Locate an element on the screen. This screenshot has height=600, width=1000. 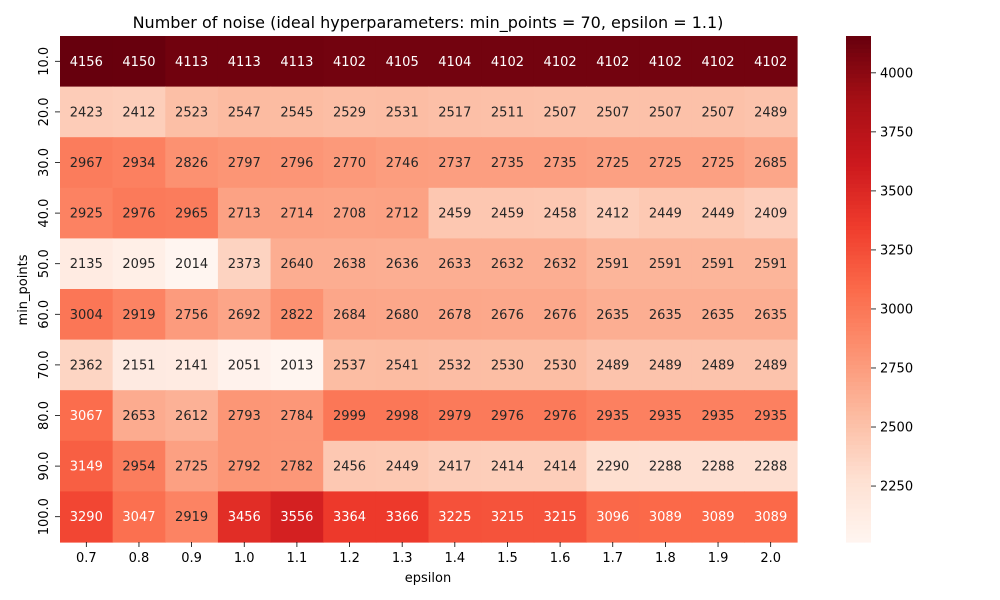
cell-value-label: 2735 is located at coordinates (560, 163).